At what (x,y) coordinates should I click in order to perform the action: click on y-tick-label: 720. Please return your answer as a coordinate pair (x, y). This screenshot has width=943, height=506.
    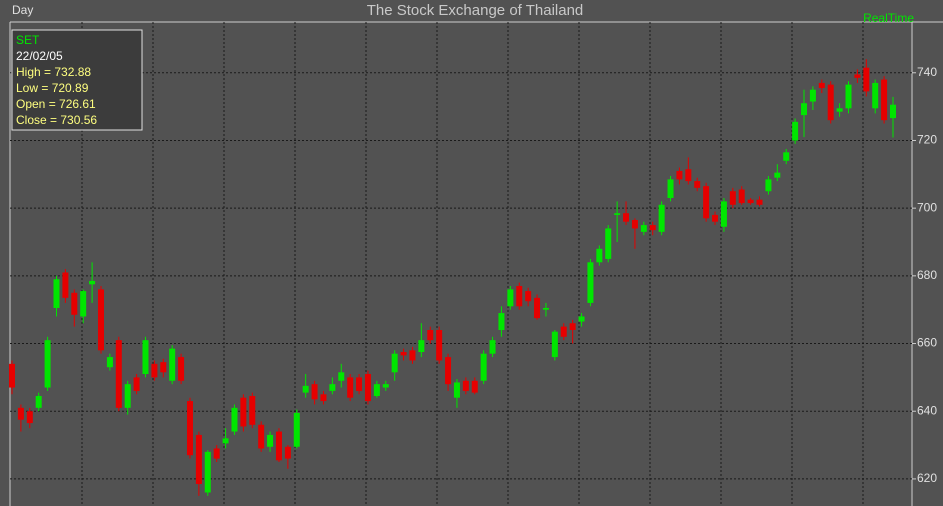
    Looking at the image, I should click on (927, 140).